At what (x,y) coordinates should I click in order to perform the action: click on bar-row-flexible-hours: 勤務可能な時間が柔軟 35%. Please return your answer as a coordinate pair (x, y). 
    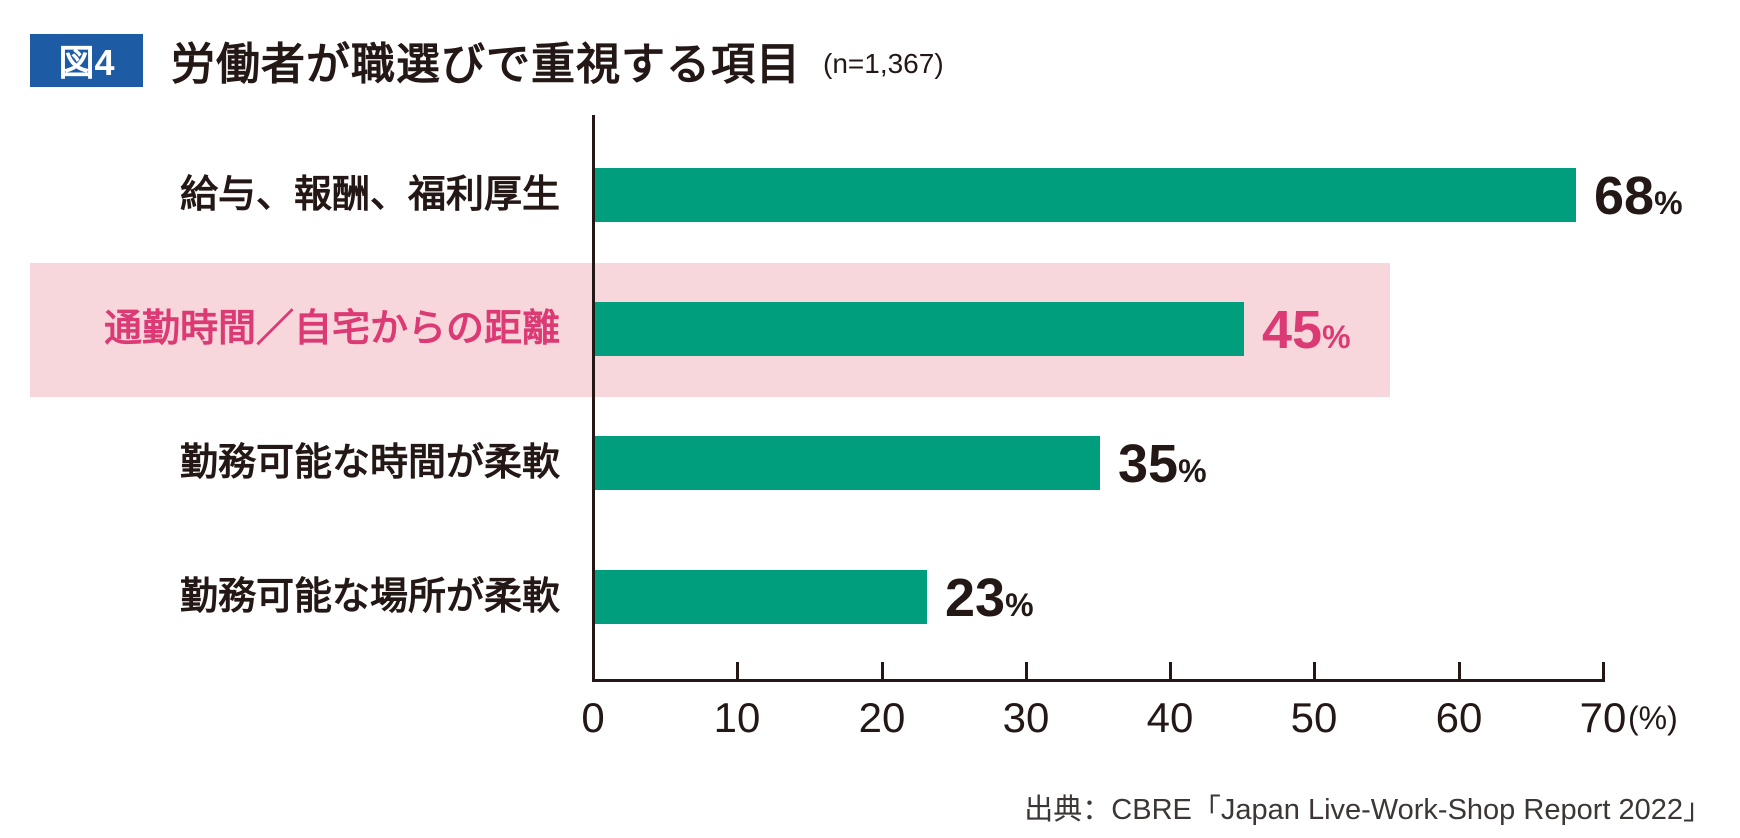
    Looking at the image, I should click on (870, 464).